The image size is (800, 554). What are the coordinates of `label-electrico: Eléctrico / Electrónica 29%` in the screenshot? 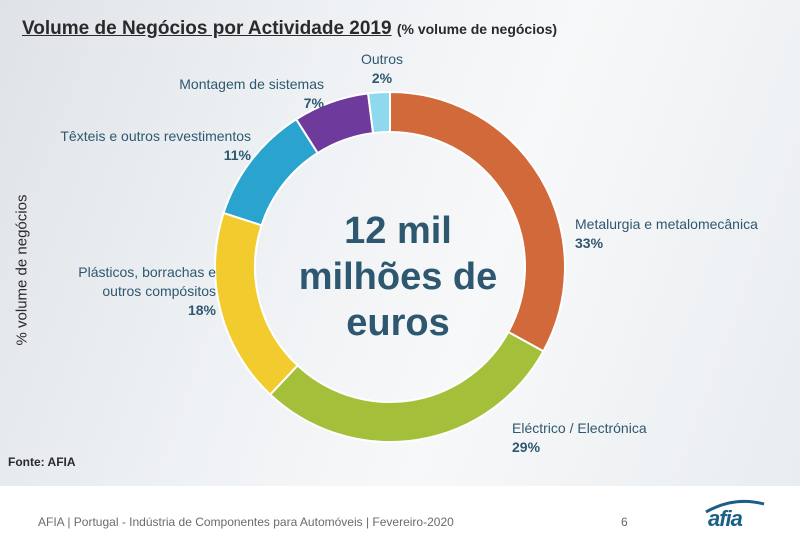 It's located at (579, 438).